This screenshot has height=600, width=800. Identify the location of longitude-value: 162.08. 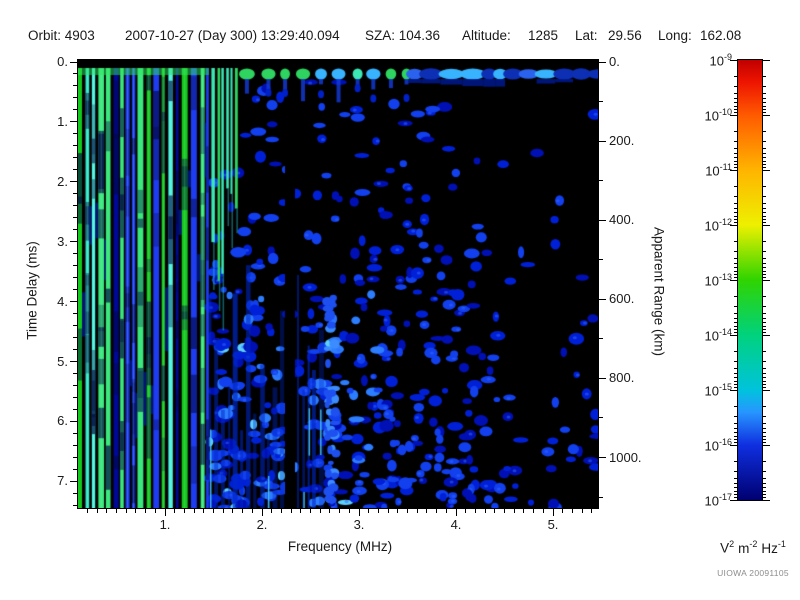
(721, 35).